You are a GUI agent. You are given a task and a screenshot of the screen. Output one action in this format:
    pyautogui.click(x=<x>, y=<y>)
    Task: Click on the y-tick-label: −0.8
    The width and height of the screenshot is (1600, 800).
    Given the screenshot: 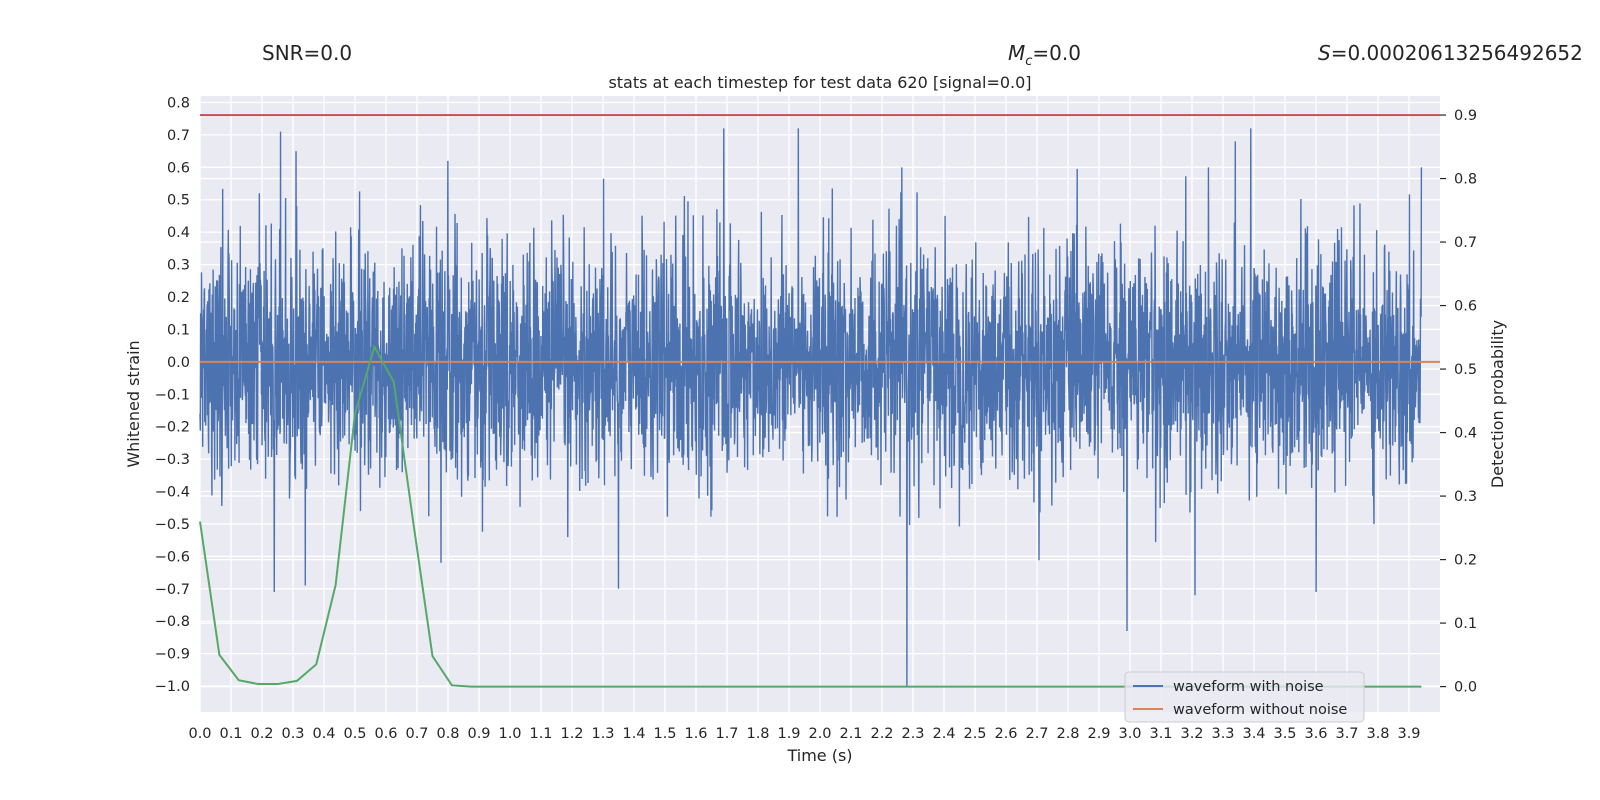 What is the action you would take?
    pyautogui.click(x=172, y=622)
    